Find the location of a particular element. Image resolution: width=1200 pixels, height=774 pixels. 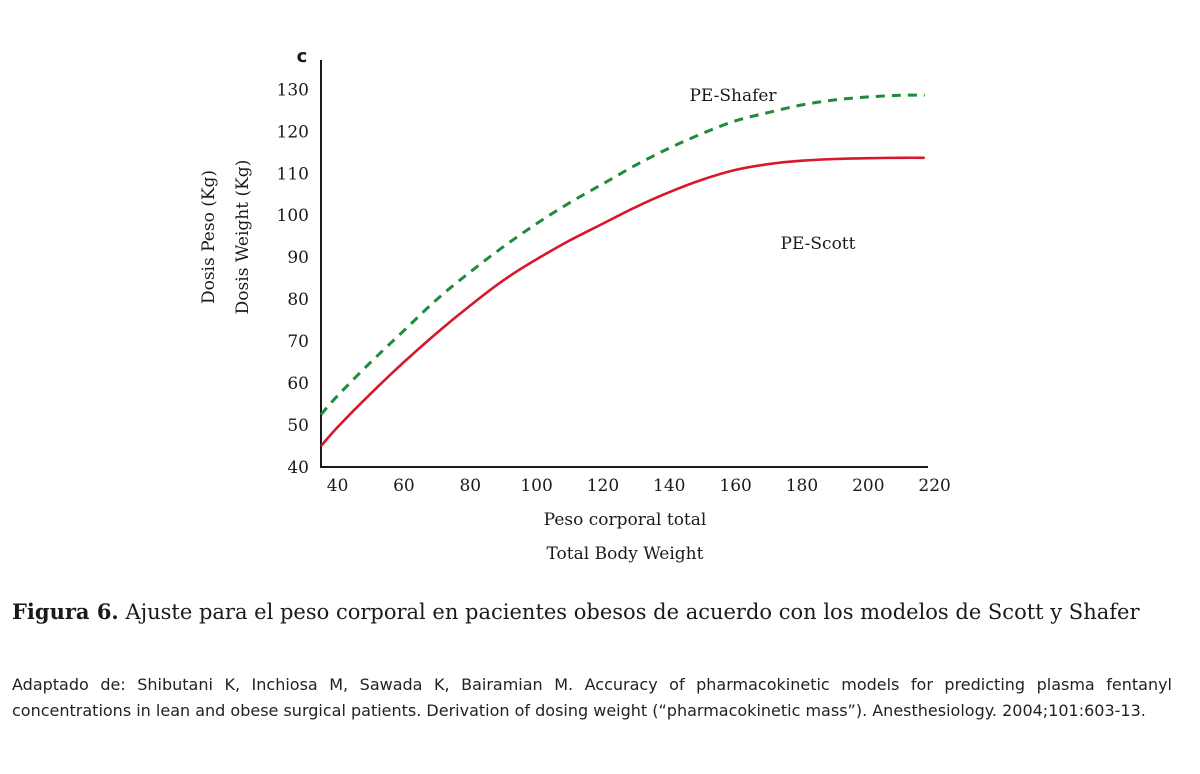

y-tick-label: 50 is located at coordinates (298, 426).